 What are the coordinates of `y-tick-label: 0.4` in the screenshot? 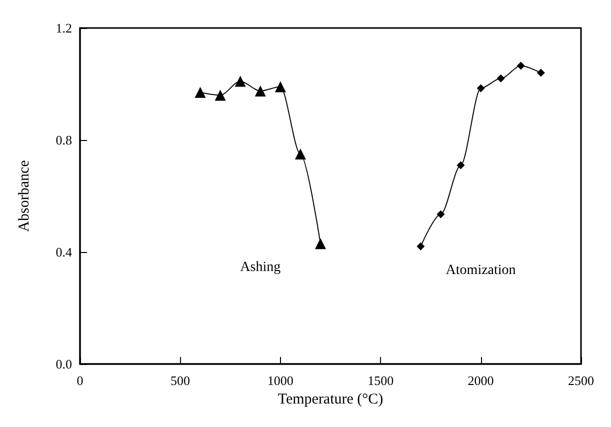 It's located at (64, 252).